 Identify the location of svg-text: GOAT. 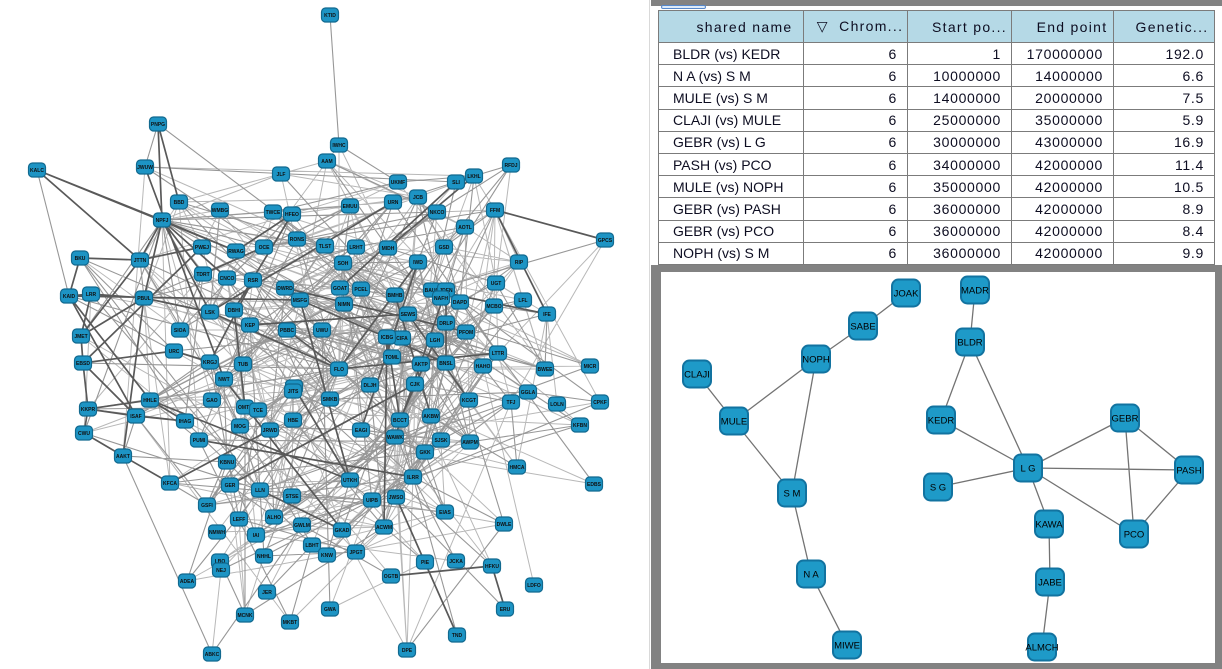
(340, 289).